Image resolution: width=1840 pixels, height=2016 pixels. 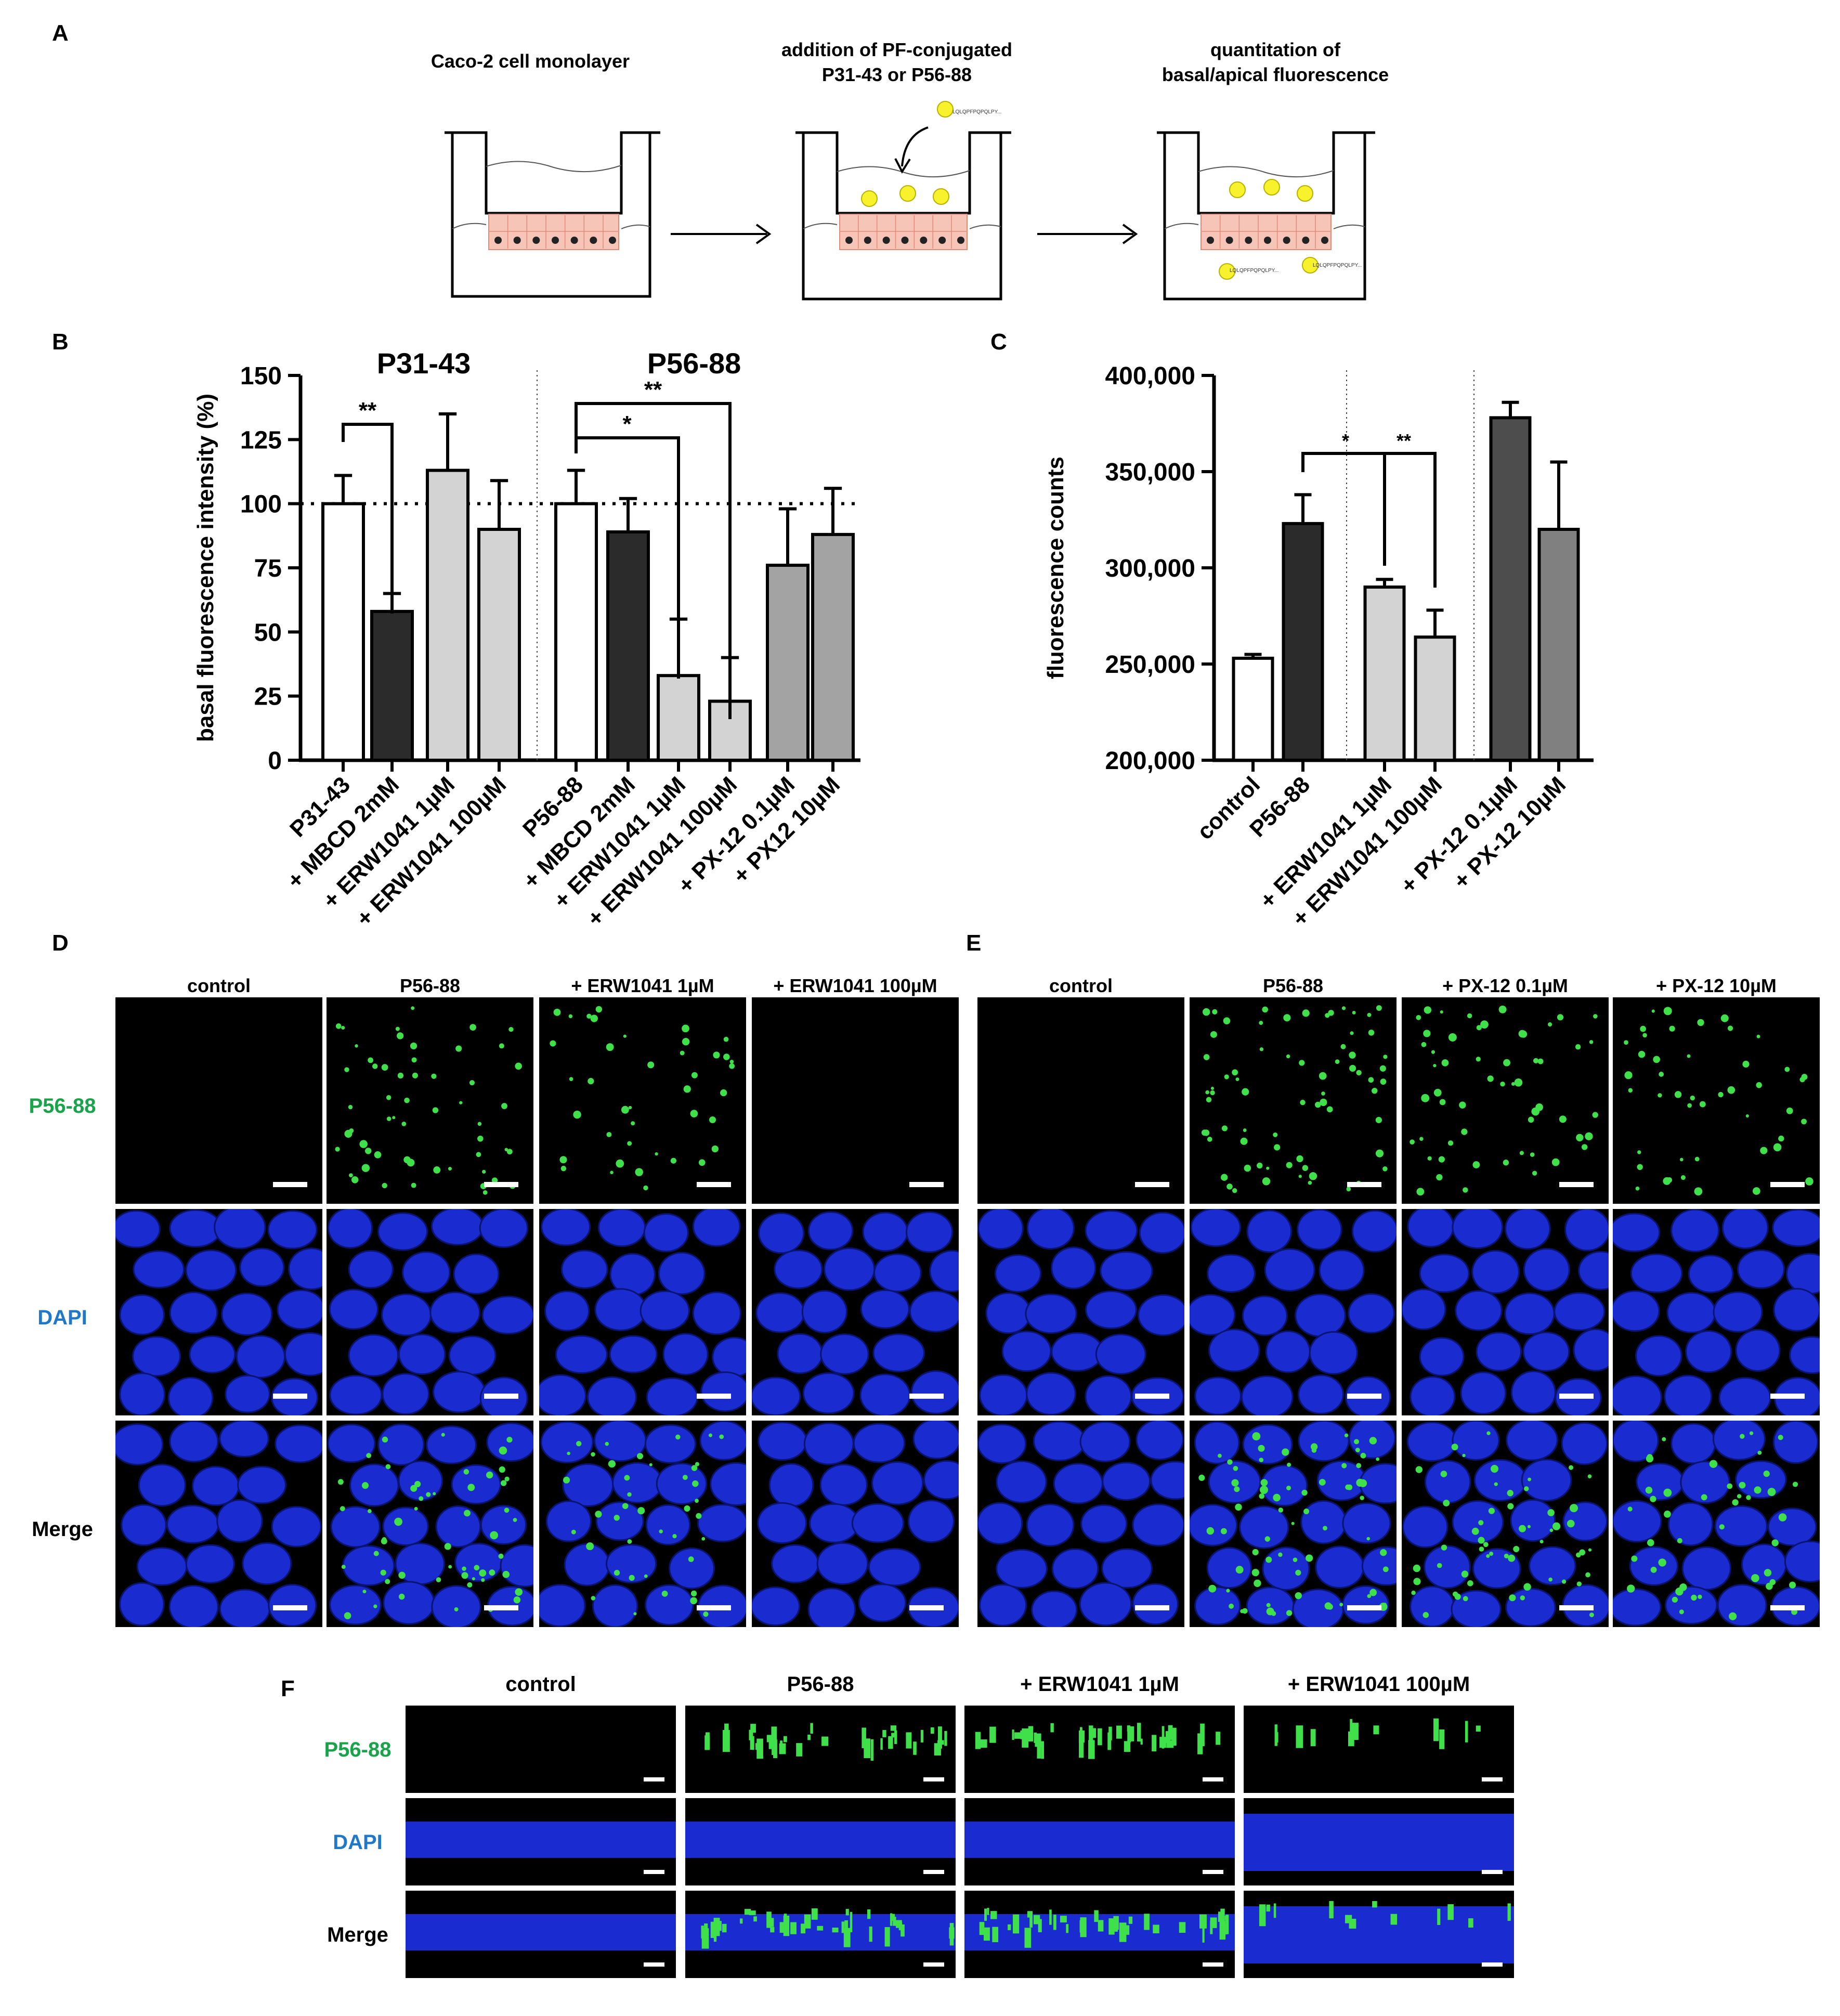 I want to click on peptide-particles, so click(x=1090, y=190).